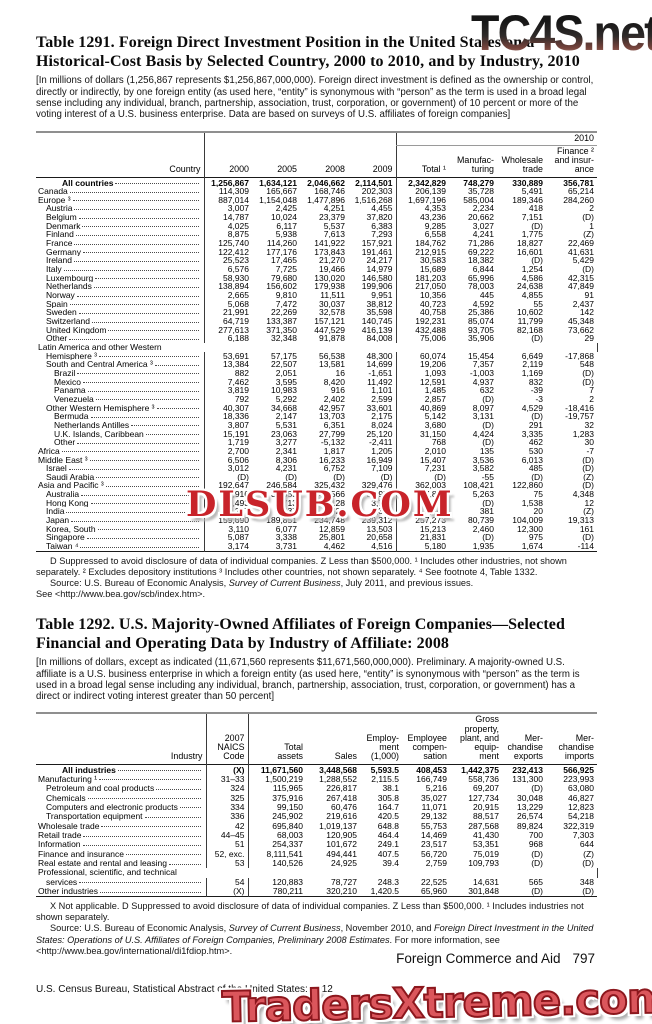 The image size is (652, 1024). I want to click on column-group-2010: 2010, so click(496, 138).